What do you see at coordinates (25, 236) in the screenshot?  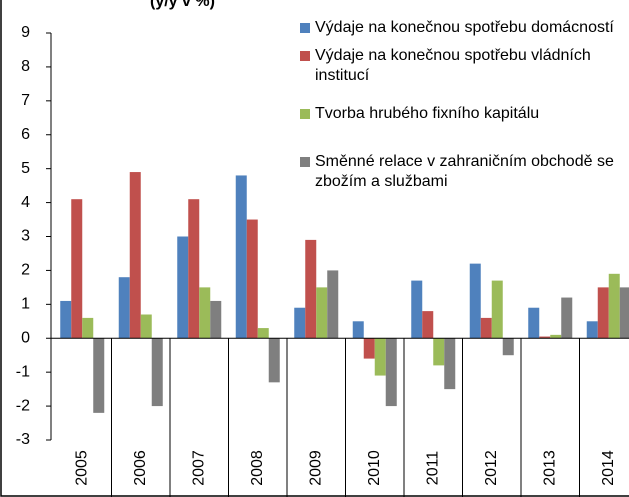 I see `y-tick-label: 3` at bounding box center [25, 236].